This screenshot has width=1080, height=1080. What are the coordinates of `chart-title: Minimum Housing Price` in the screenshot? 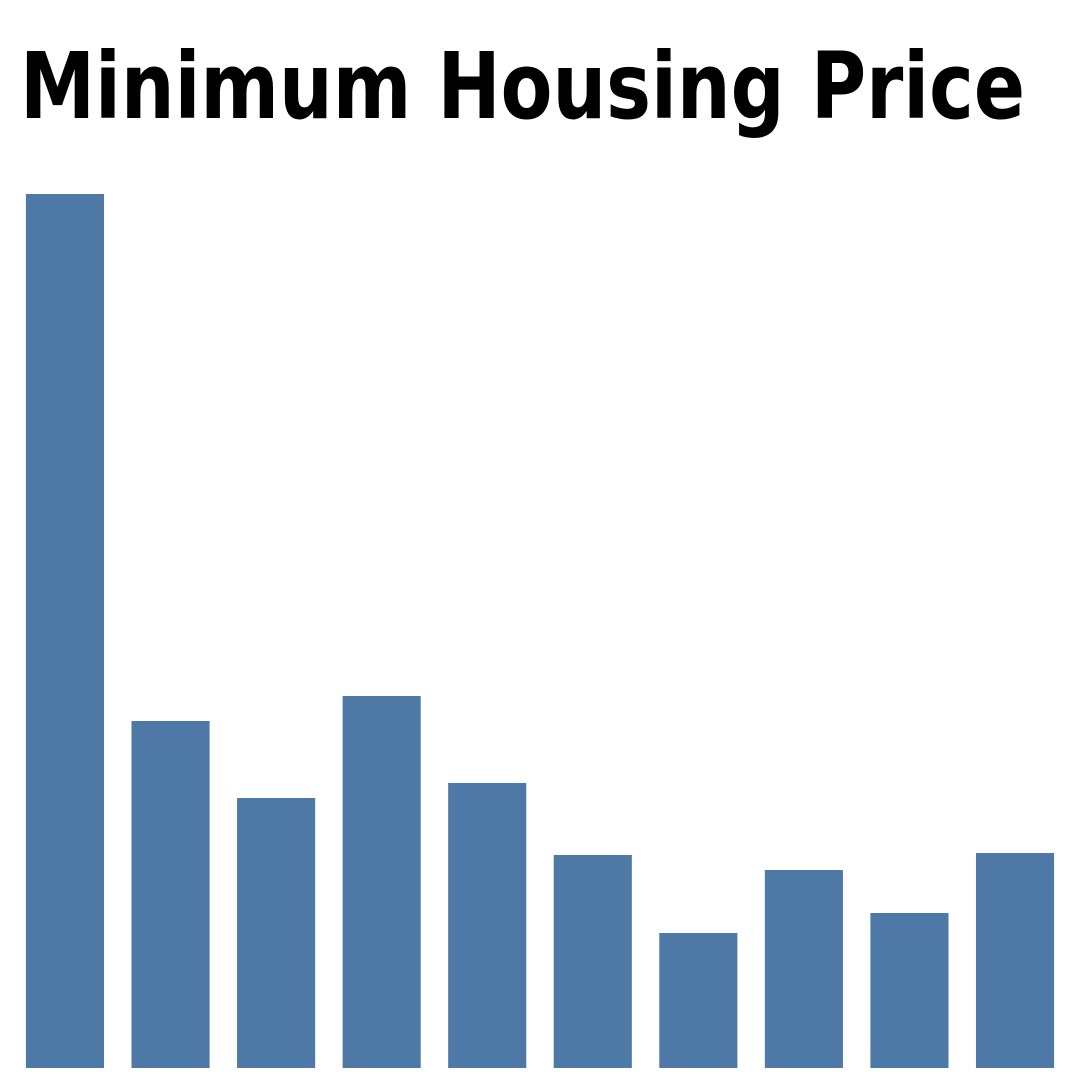 It's located at (522, 86).